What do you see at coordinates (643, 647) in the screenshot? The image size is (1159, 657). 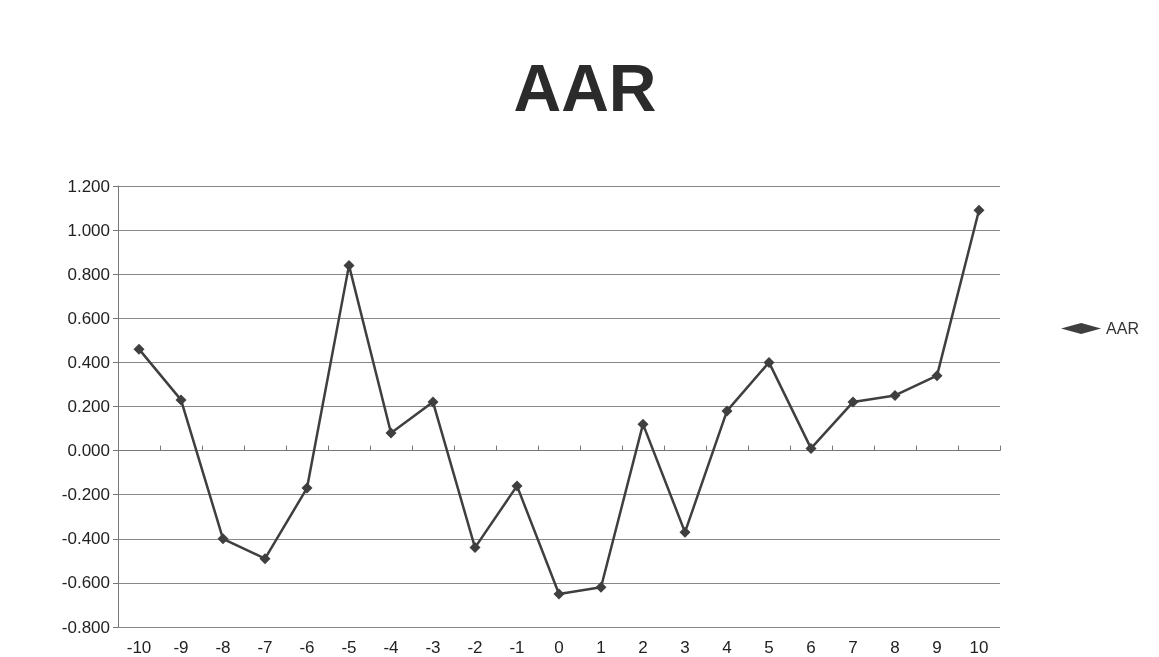 I see `x-tick-label: 2` at bounding box center [643, 647].